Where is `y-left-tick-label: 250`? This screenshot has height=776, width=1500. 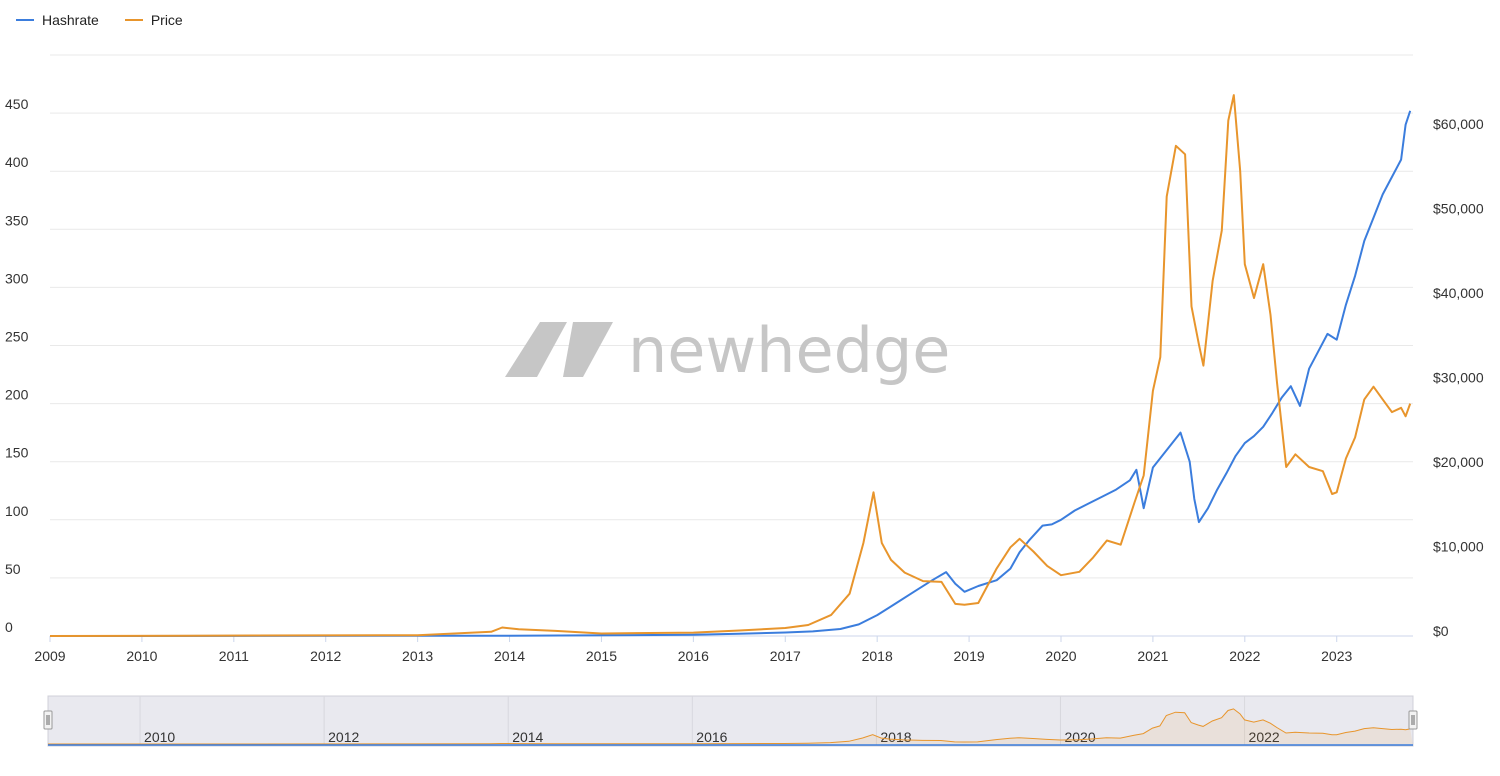 y-left-tick-label: 250 is located at coordinates (17, 337).